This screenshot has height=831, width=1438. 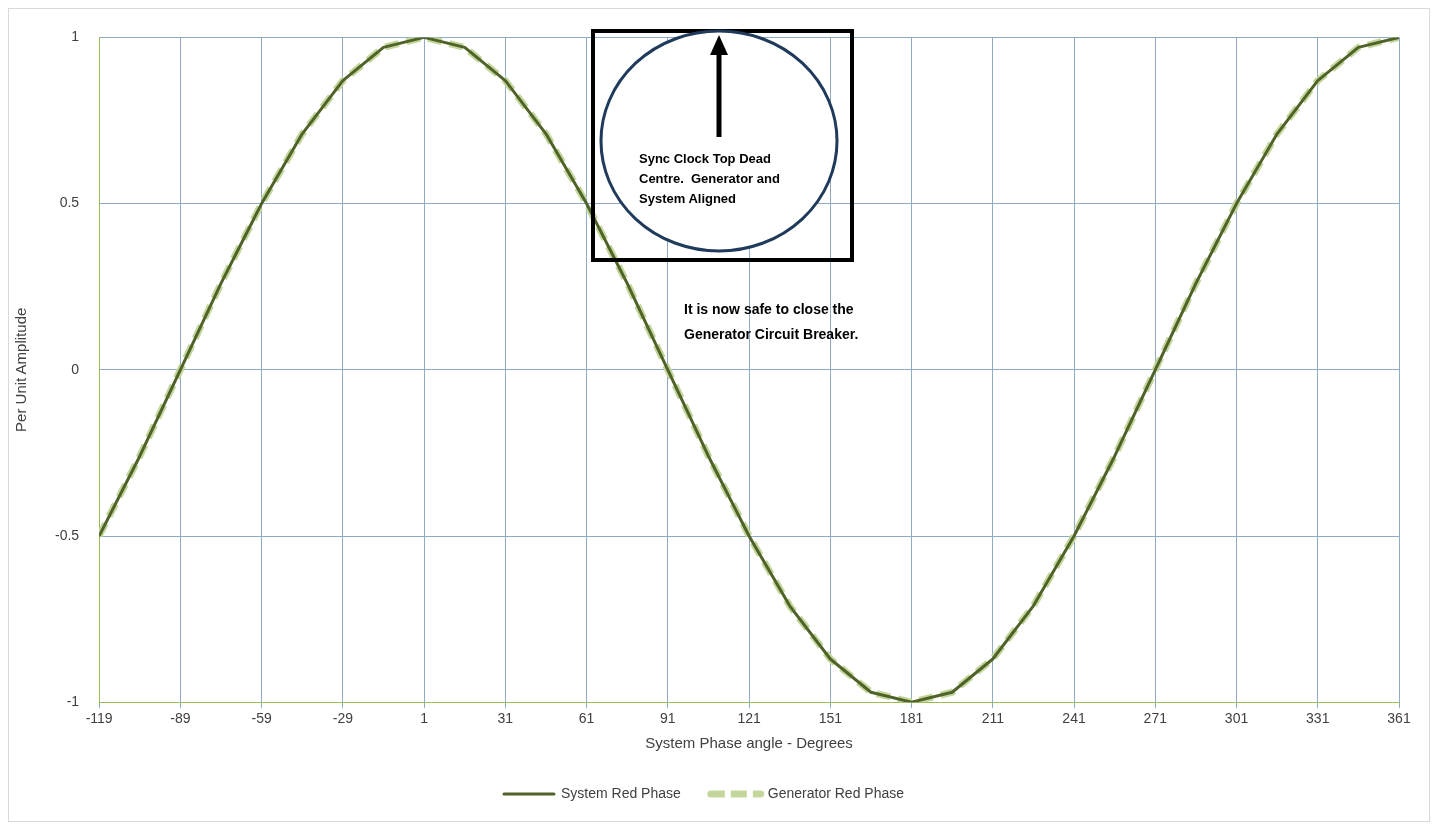 What do you see at coordinates (621, 792) in the screenshot?
I see `legend-label: System Red Phase` at bounding box center [621, 792].